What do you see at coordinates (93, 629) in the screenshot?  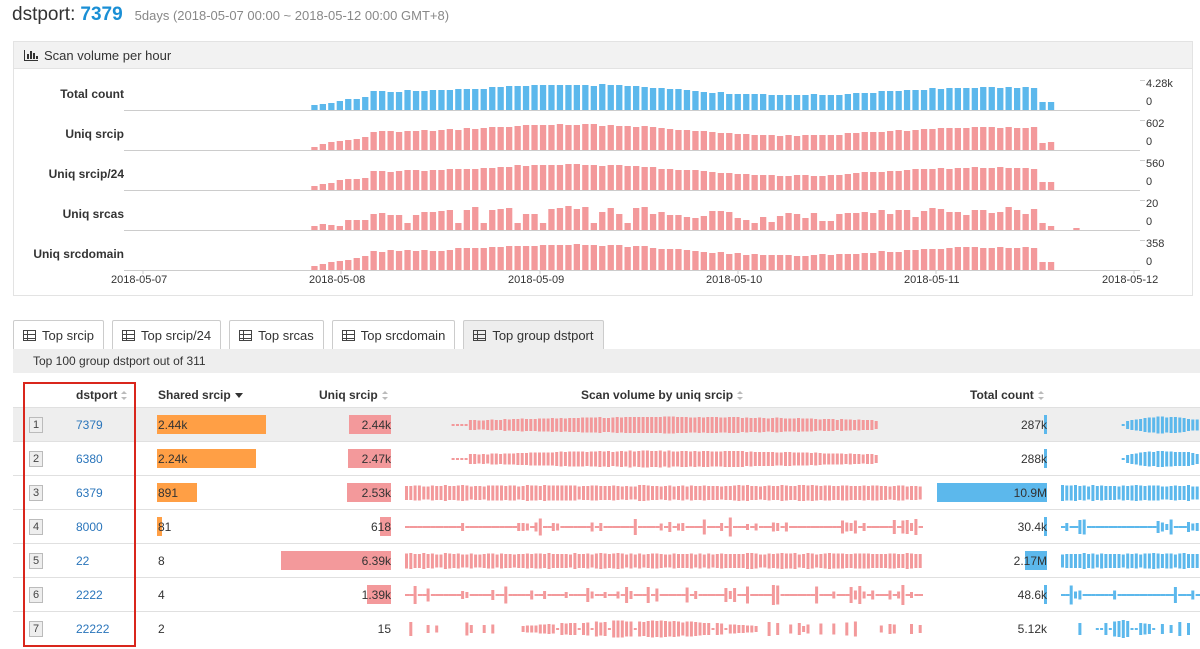 I see `dstport-link: 22222` at bounding box center [93, 629].